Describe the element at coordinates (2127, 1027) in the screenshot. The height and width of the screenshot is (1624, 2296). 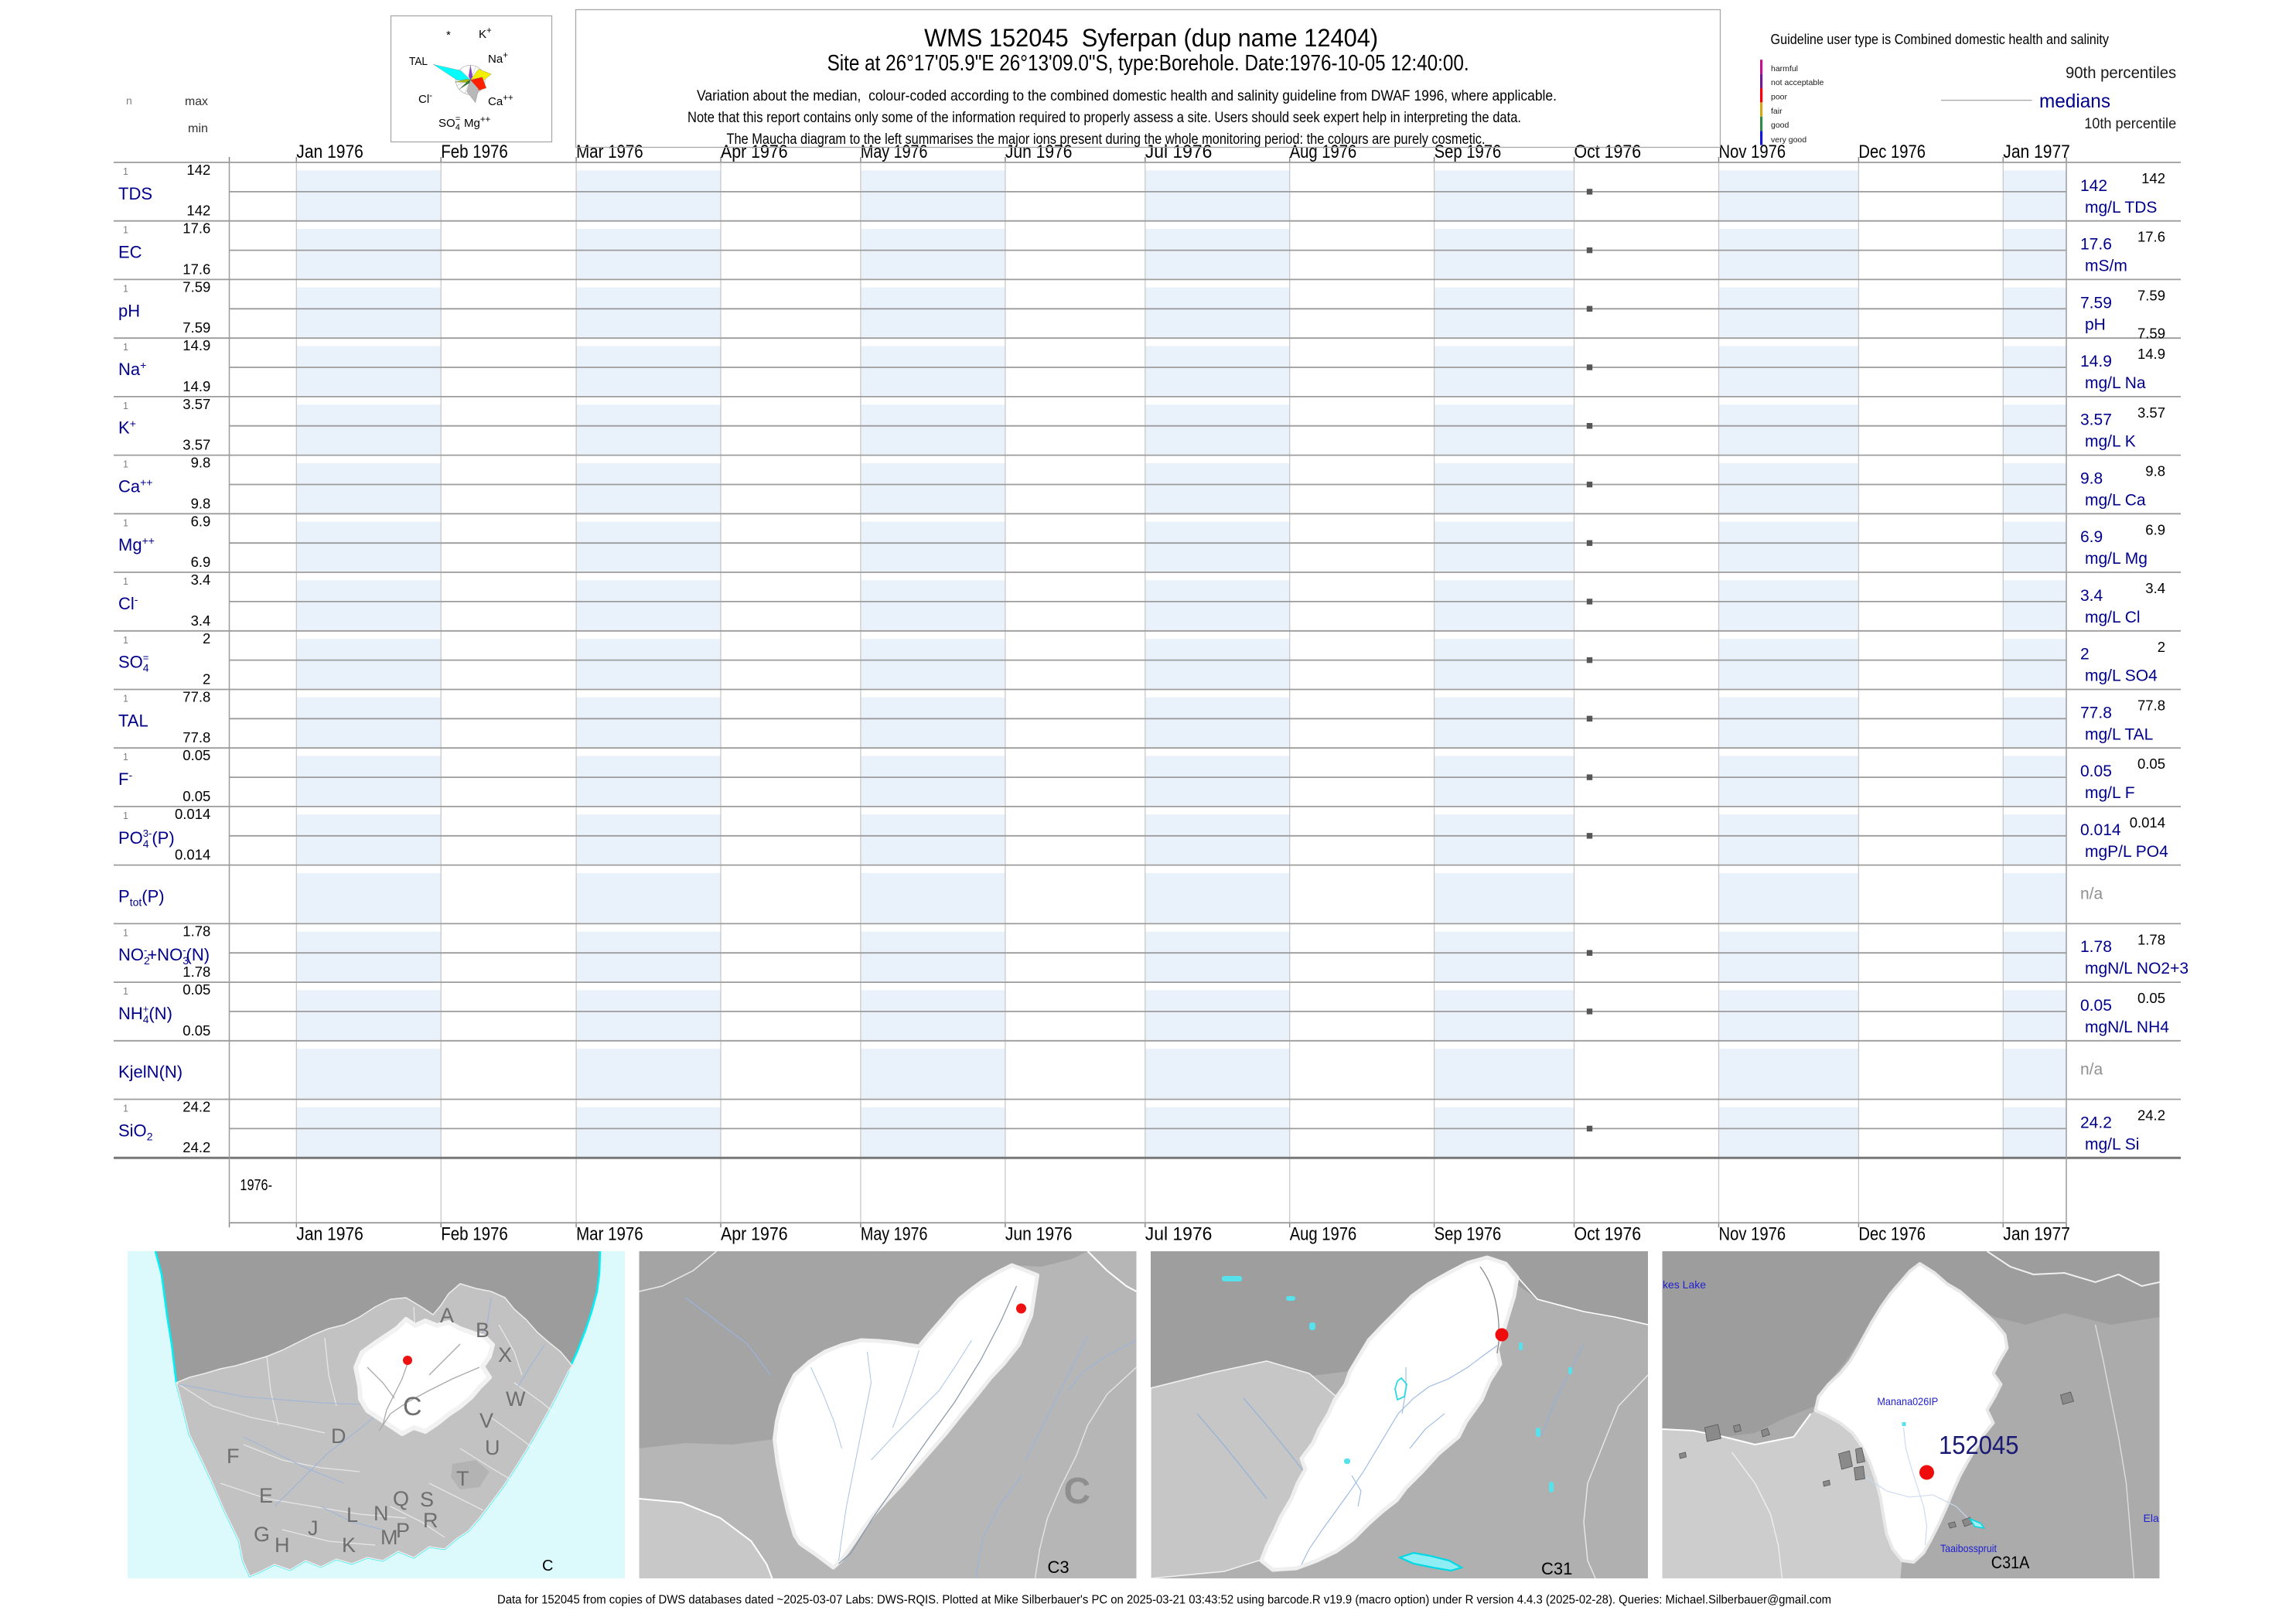
I see `svg-text: mgN/L NH4` at that location.